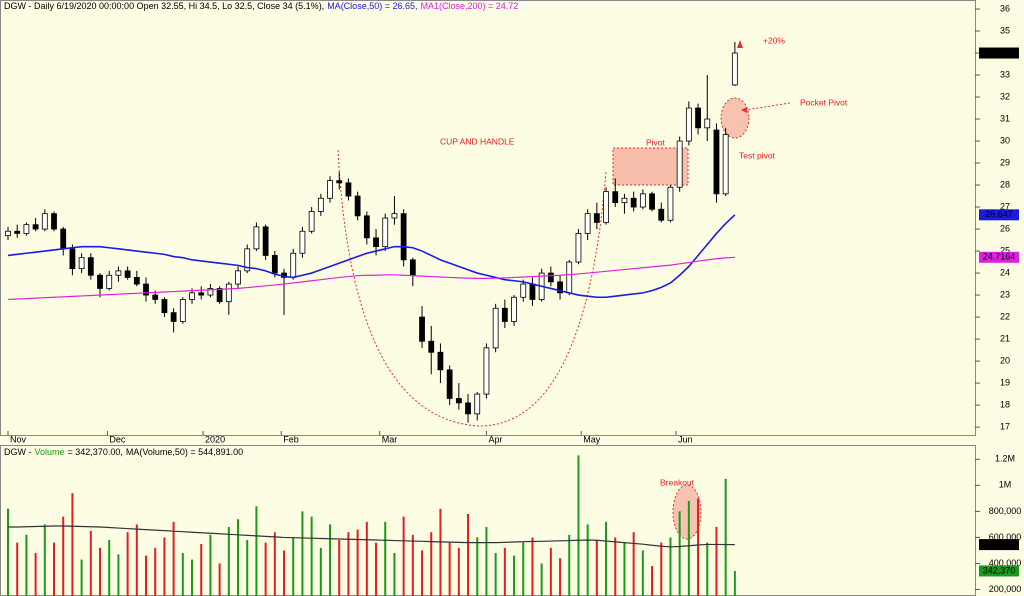 This screenshot has width=1024, height=596. I want to click on y-tick-label: 29, so click(1005, 162).